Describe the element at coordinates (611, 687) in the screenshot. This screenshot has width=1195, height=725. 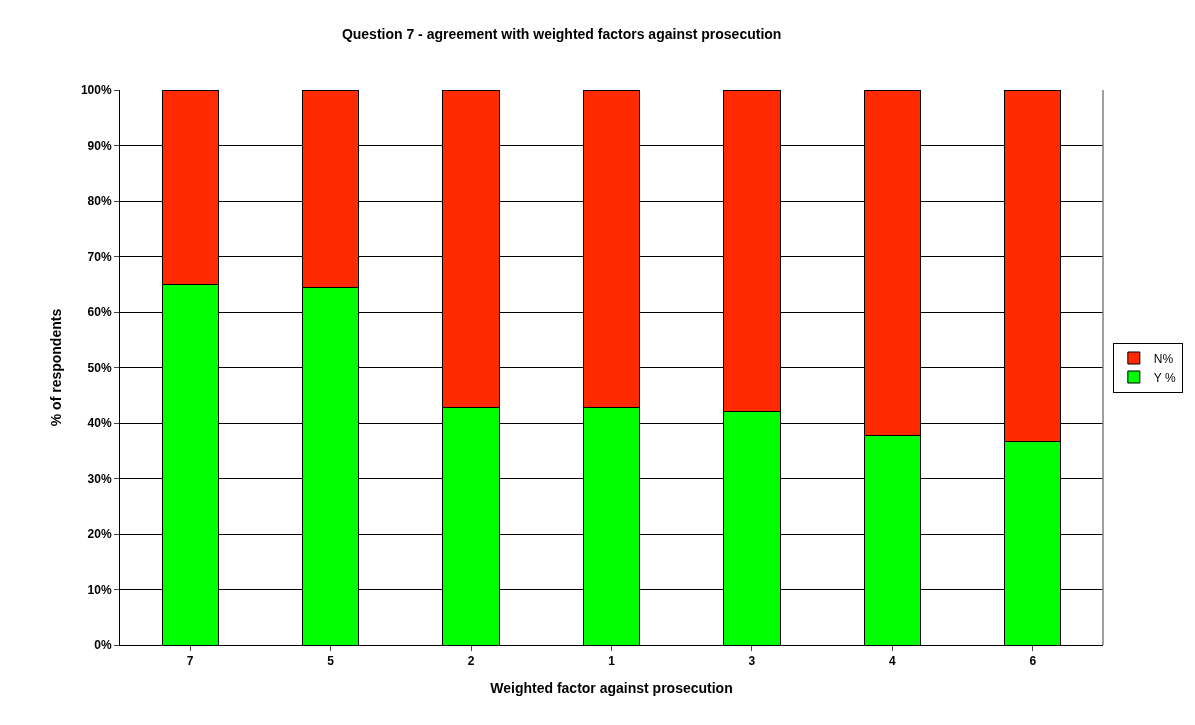
I see `x-axis-title: Weighted factor against prosecution` at that location.